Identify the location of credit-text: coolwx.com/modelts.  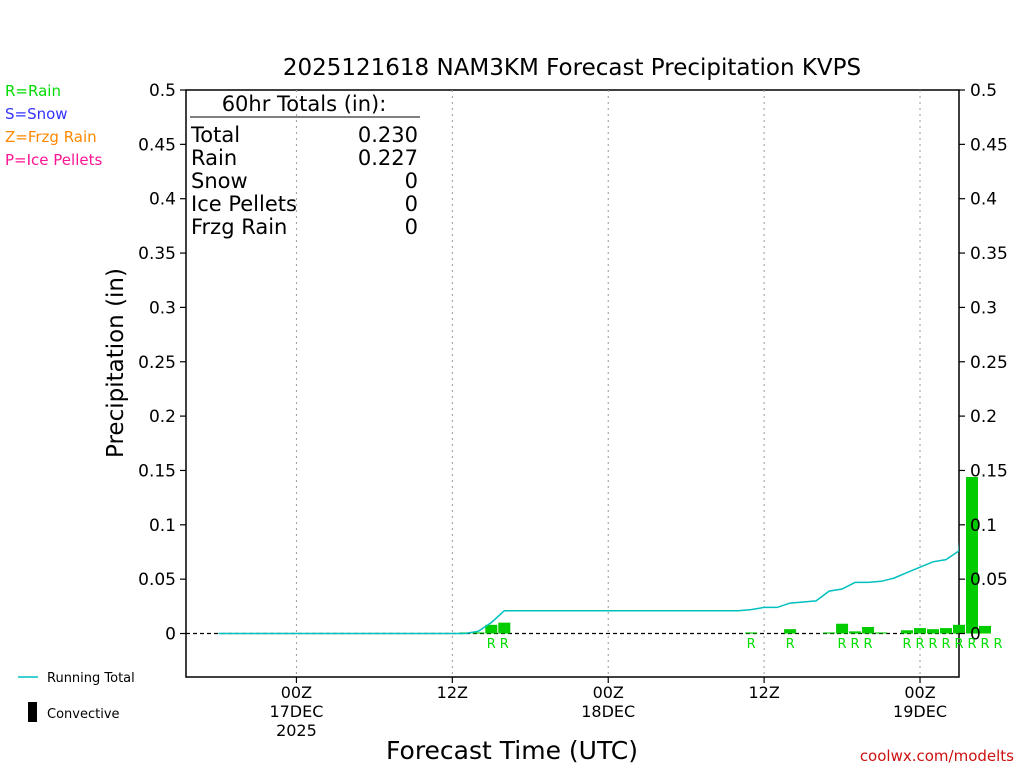
(937, 756).